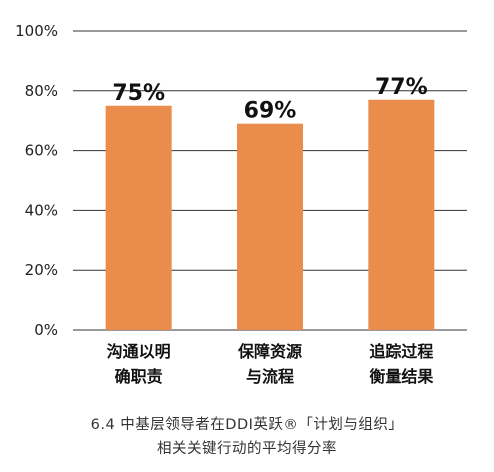 The image size is (494, 472). I want to click on y-tick-label: 100%, so click(36, 31).